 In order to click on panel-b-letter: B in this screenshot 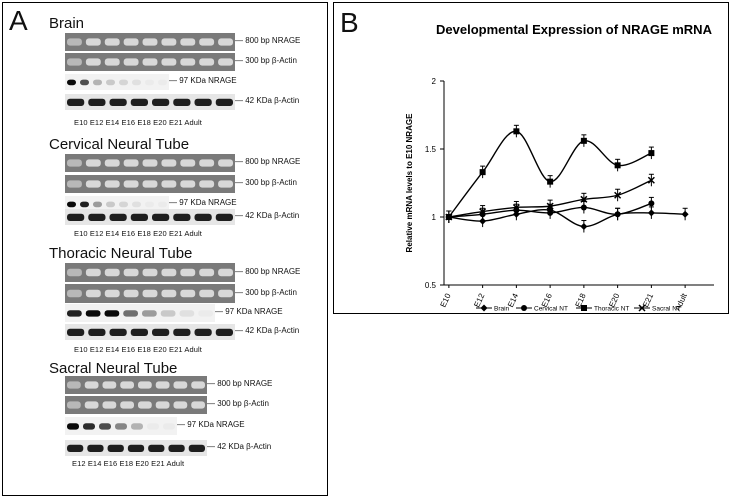, I will do `click(349, 22)`.